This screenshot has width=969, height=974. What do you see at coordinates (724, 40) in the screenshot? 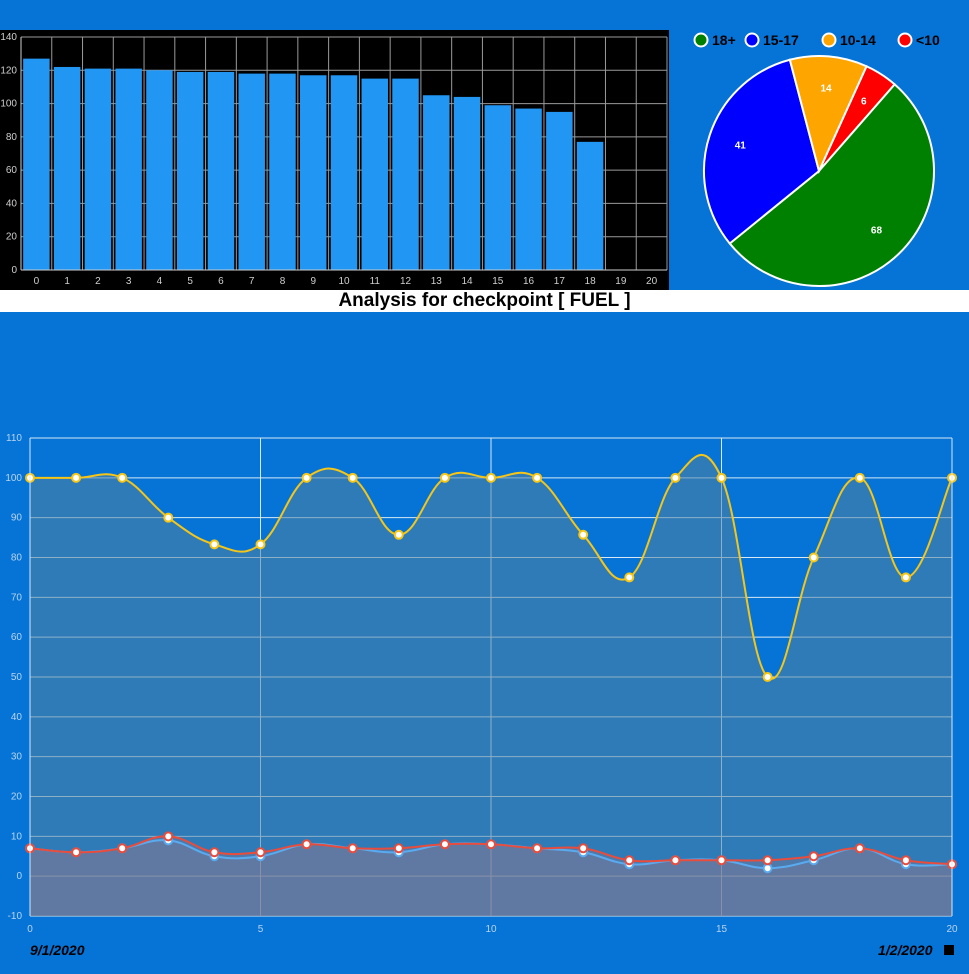
I see `legend-label: 18+` at bounding box center [724, 40].